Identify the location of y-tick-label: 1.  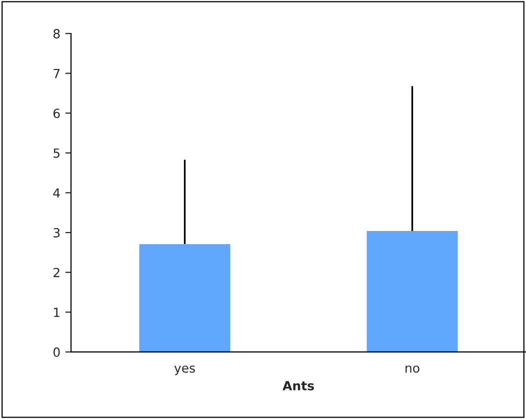
(57, 312).